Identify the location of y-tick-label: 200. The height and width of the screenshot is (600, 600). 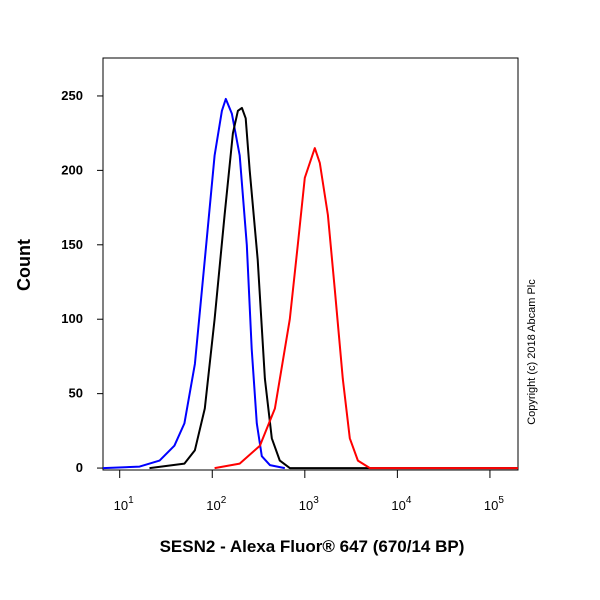
(72, 169).